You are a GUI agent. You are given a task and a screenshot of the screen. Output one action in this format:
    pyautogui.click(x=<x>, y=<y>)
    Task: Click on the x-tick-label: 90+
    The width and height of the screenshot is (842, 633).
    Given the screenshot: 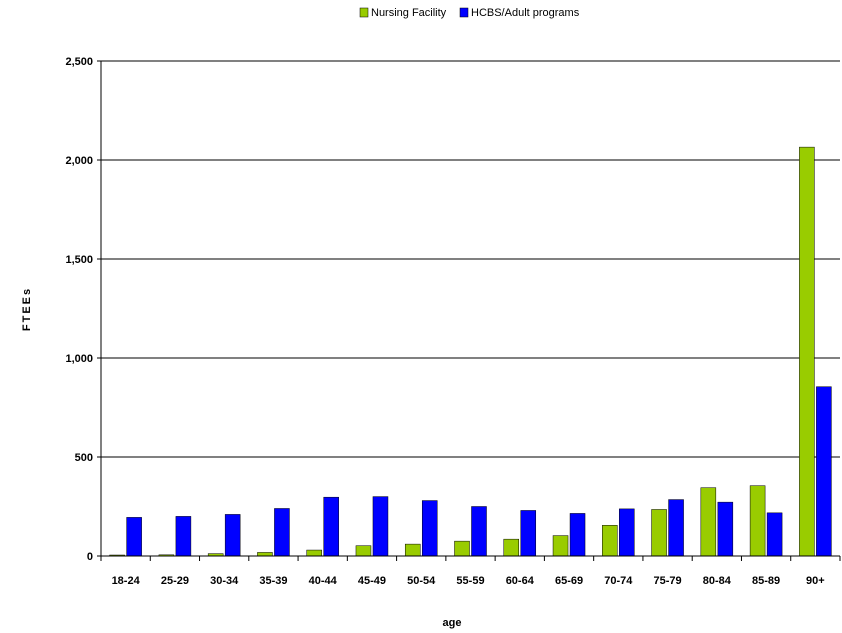 What is the action you would take?
    pyautogui.click(x=815, y=581)
    